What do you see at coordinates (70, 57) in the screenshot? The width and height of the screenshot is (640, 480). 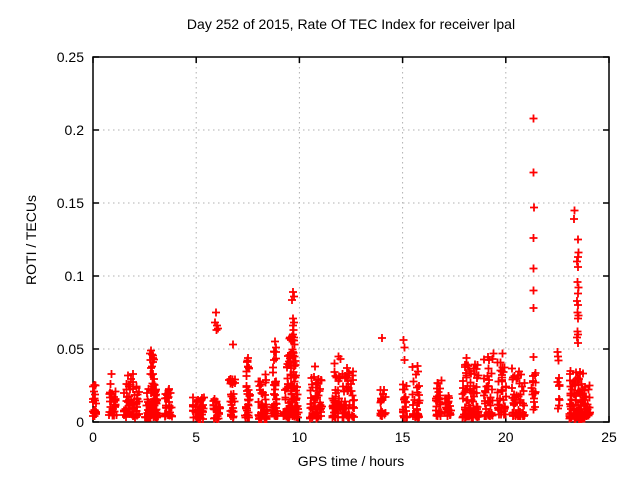 I see `y-tick-label: 0.25` at bounding box center [70, 57].